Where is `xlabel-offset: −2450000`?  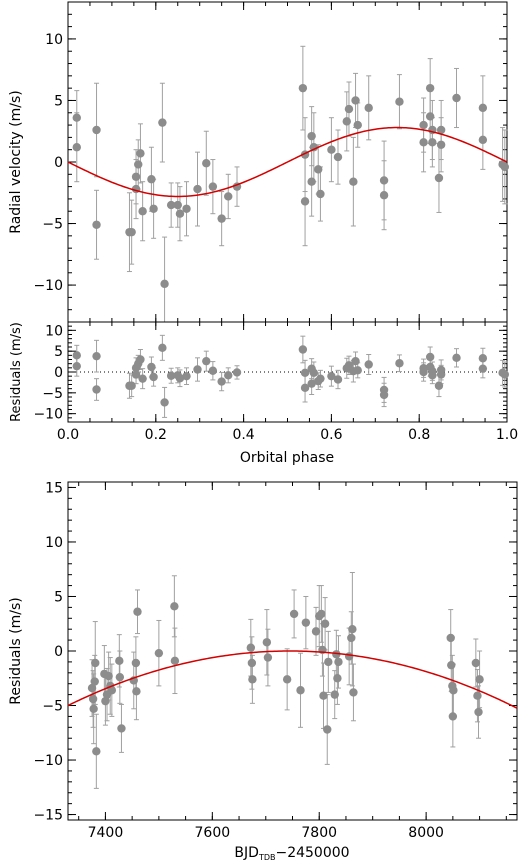 xlabel-offset: −2450000 is located at coordinates (312, 853).